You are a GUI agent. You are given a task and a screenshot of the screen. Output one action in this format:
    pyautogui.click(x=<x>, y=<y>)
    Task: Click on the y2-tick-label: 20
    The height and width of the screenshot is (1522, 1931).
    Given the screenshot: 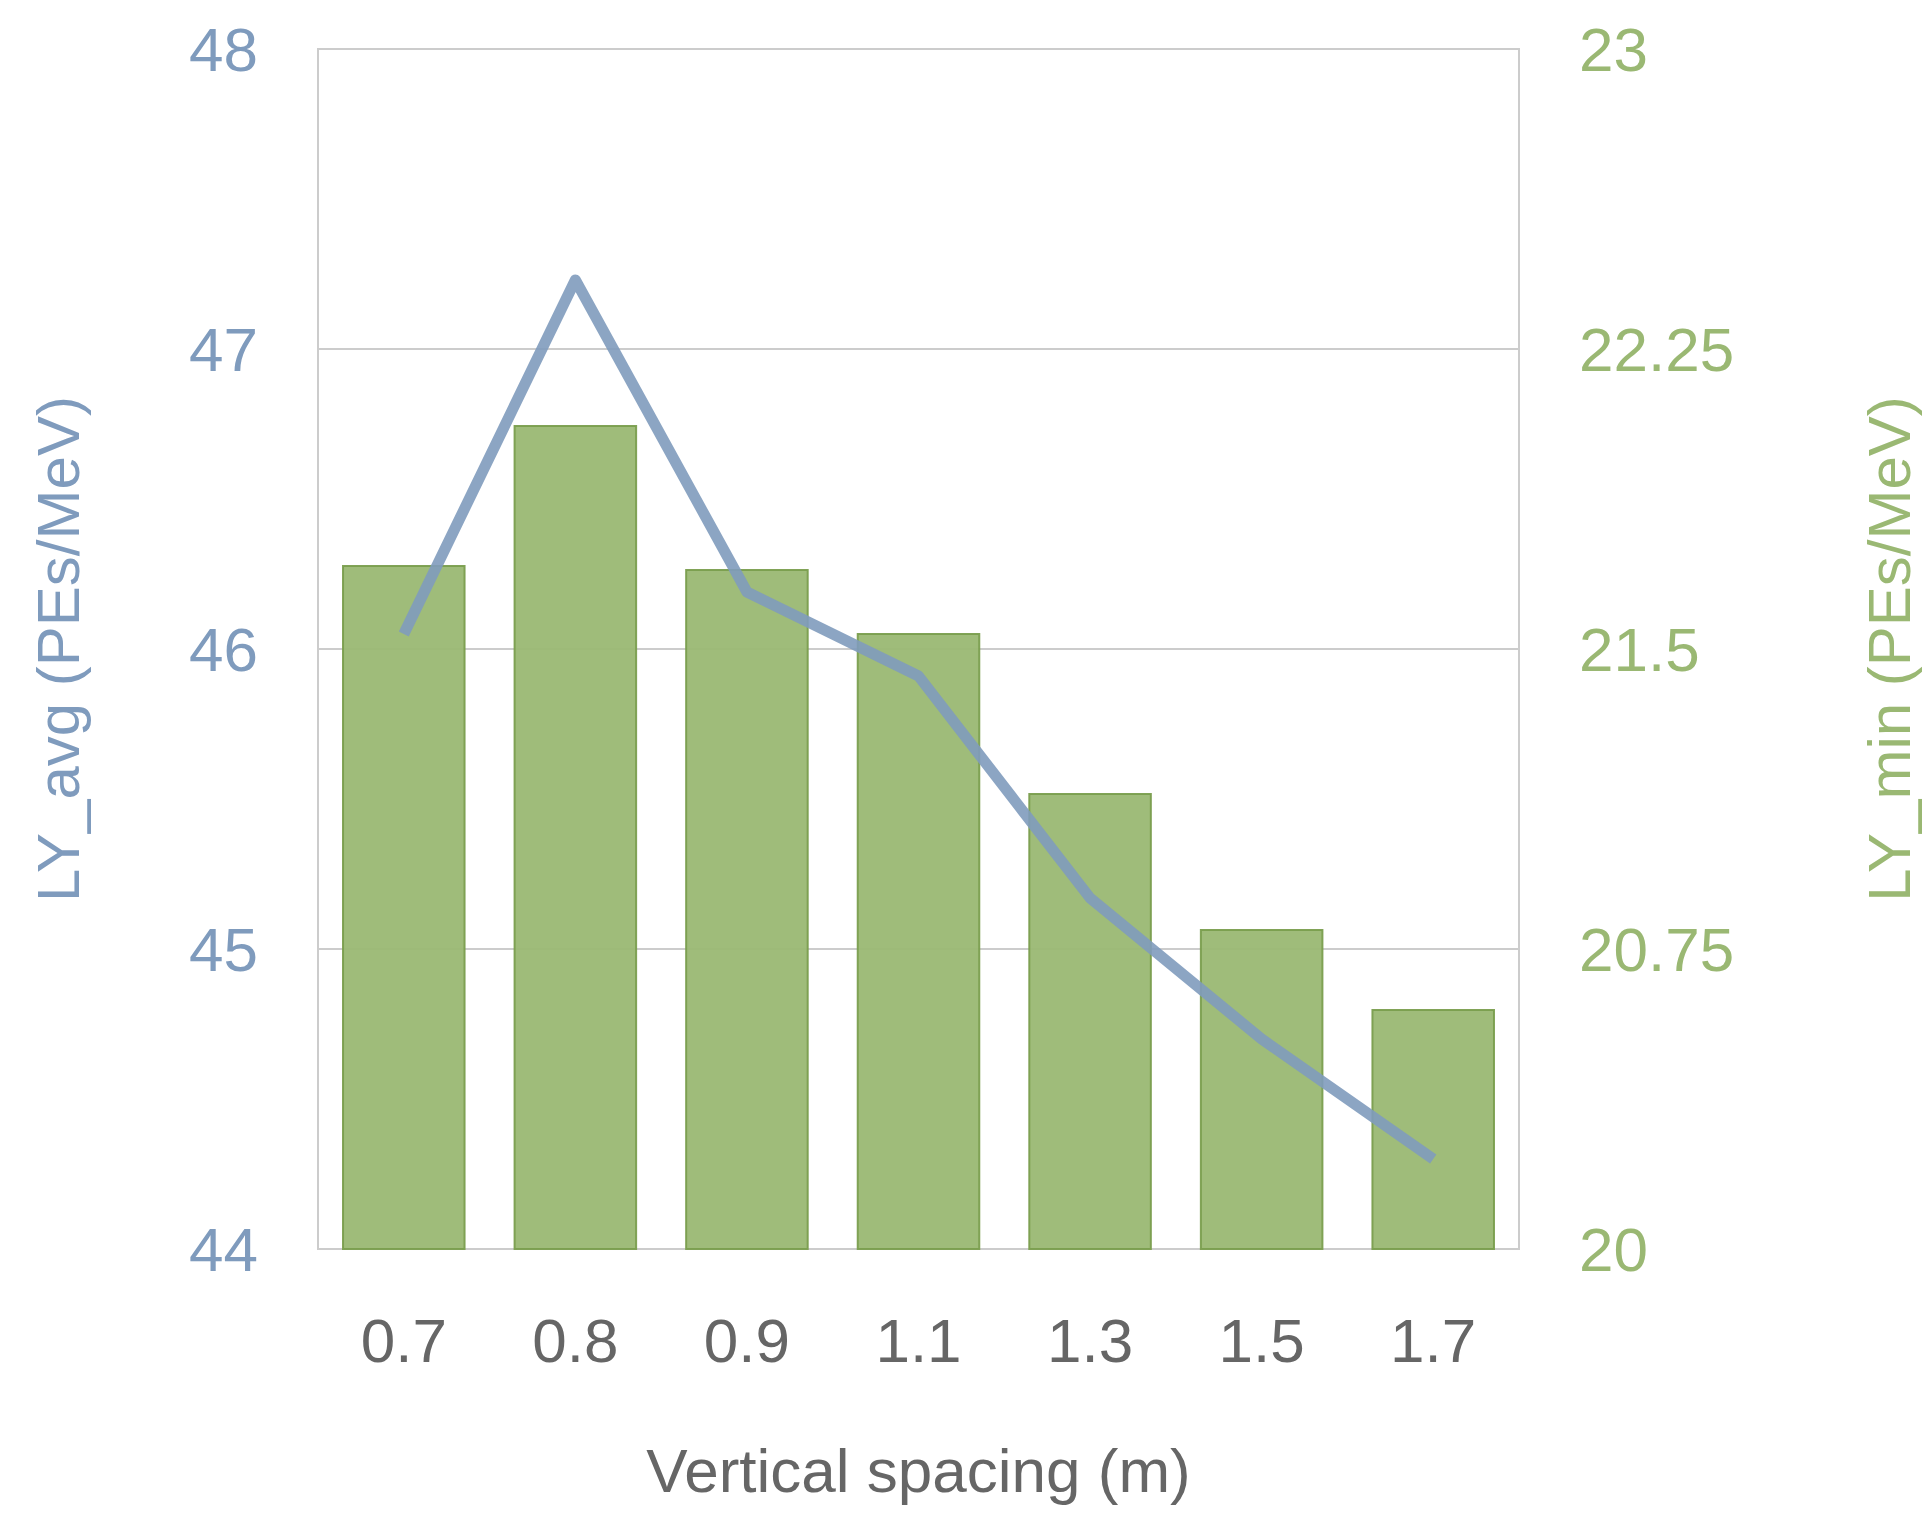 What is the action you would take?
    pyautogui.click(x=1613, y=1249)
    